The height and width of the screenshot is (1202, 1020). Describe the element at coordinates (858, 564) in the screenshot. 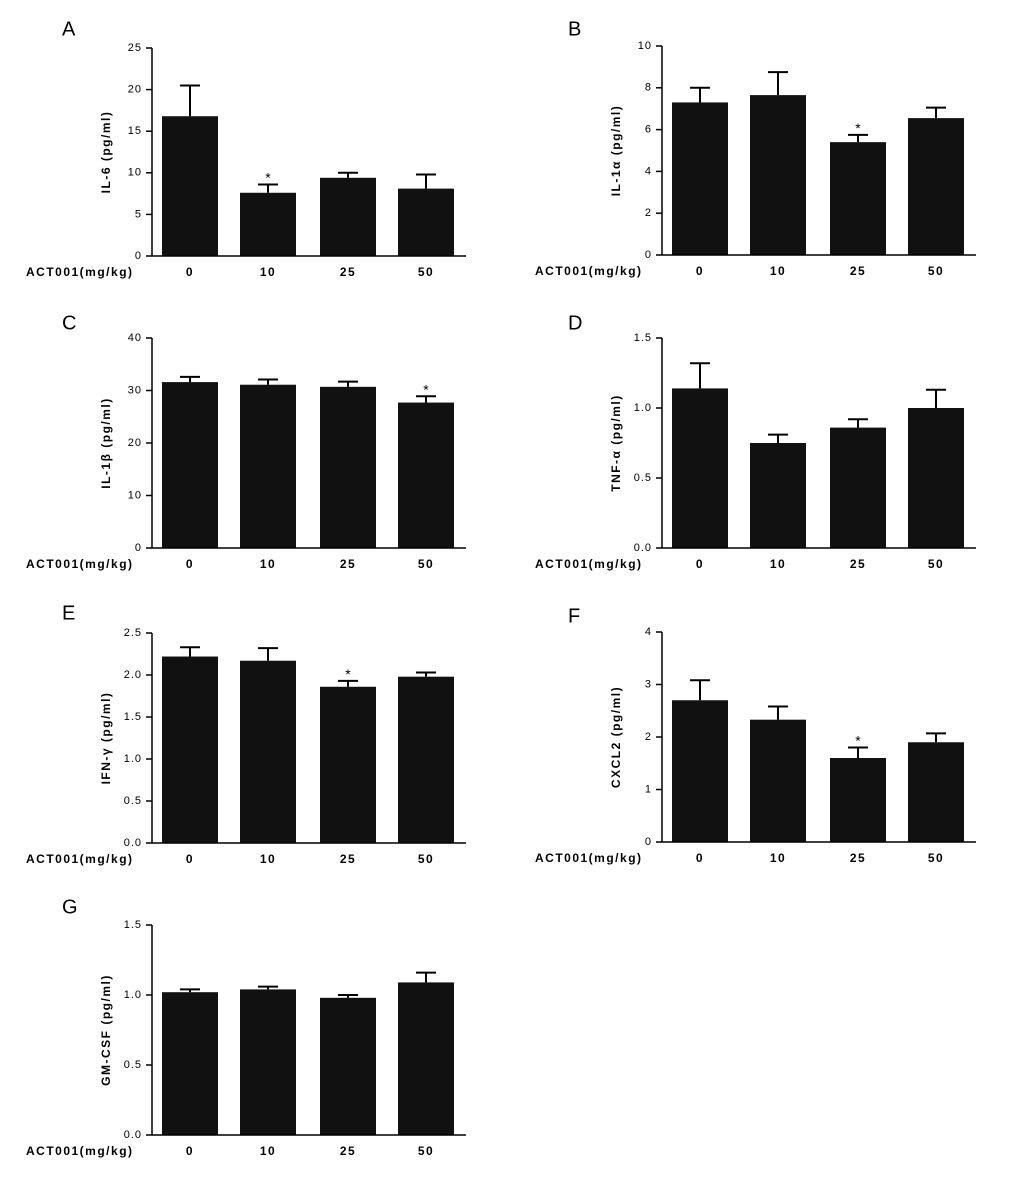

I see `panel-d-category-label-25: 25` at that location.